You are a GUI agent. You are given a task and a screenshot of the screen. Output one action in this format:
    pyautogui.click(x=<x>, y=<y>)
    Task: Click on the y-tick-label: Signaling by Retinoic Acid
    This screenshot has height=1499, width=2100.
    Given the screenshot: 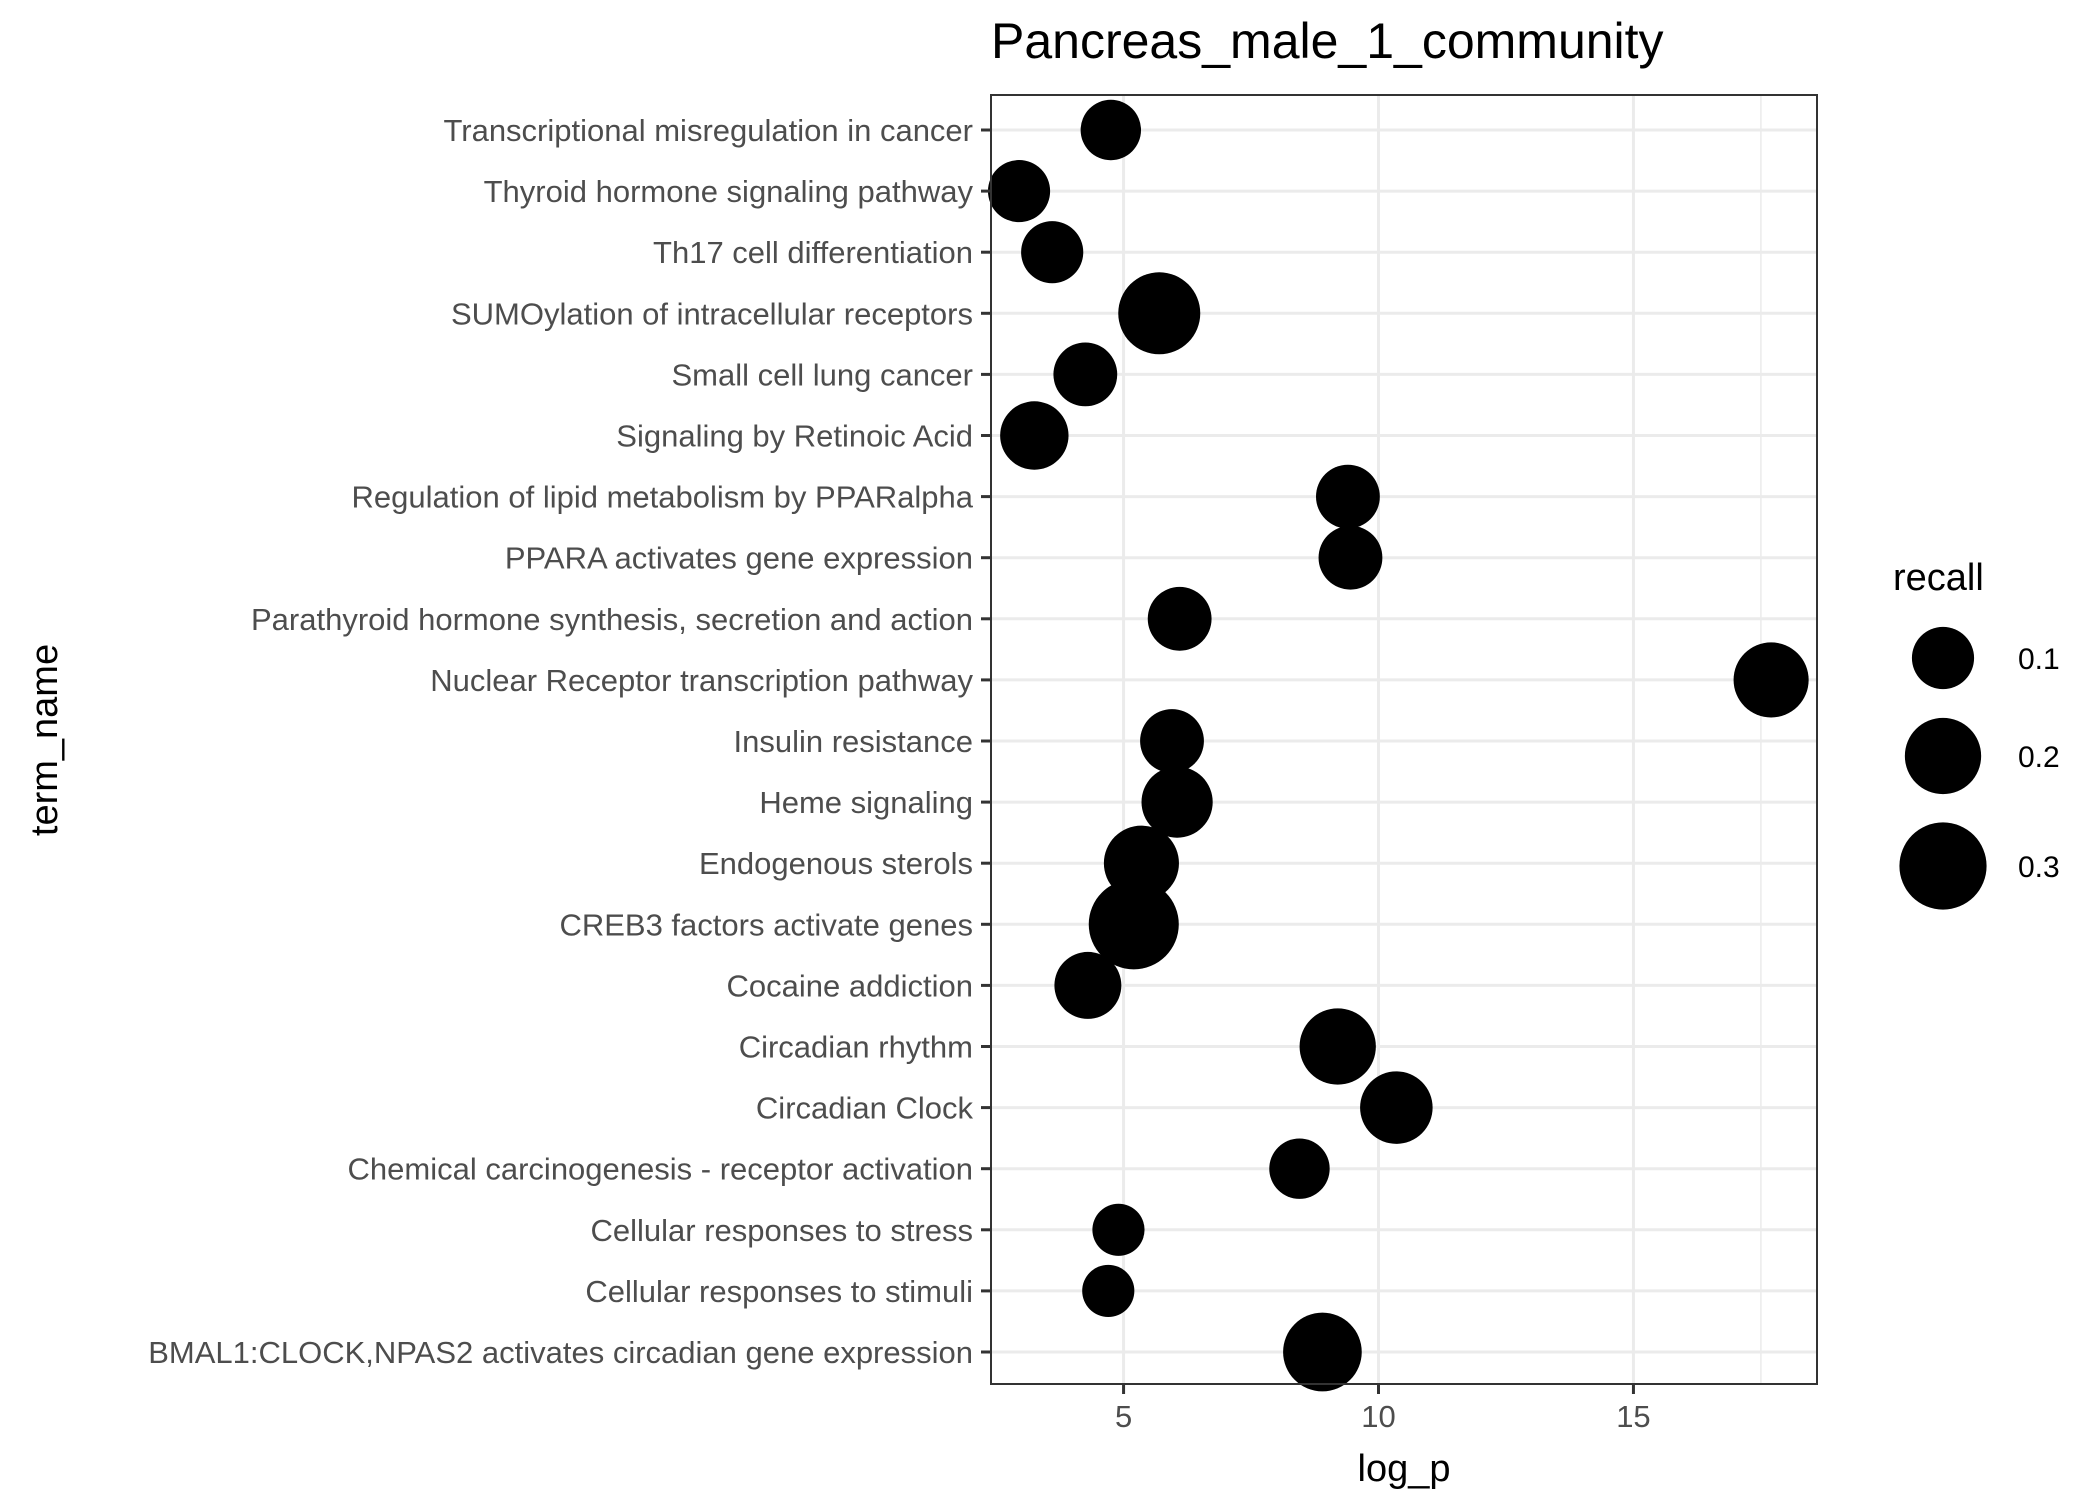 What is the action you would take?
    pyautogui.click(x=794, y=436)
    